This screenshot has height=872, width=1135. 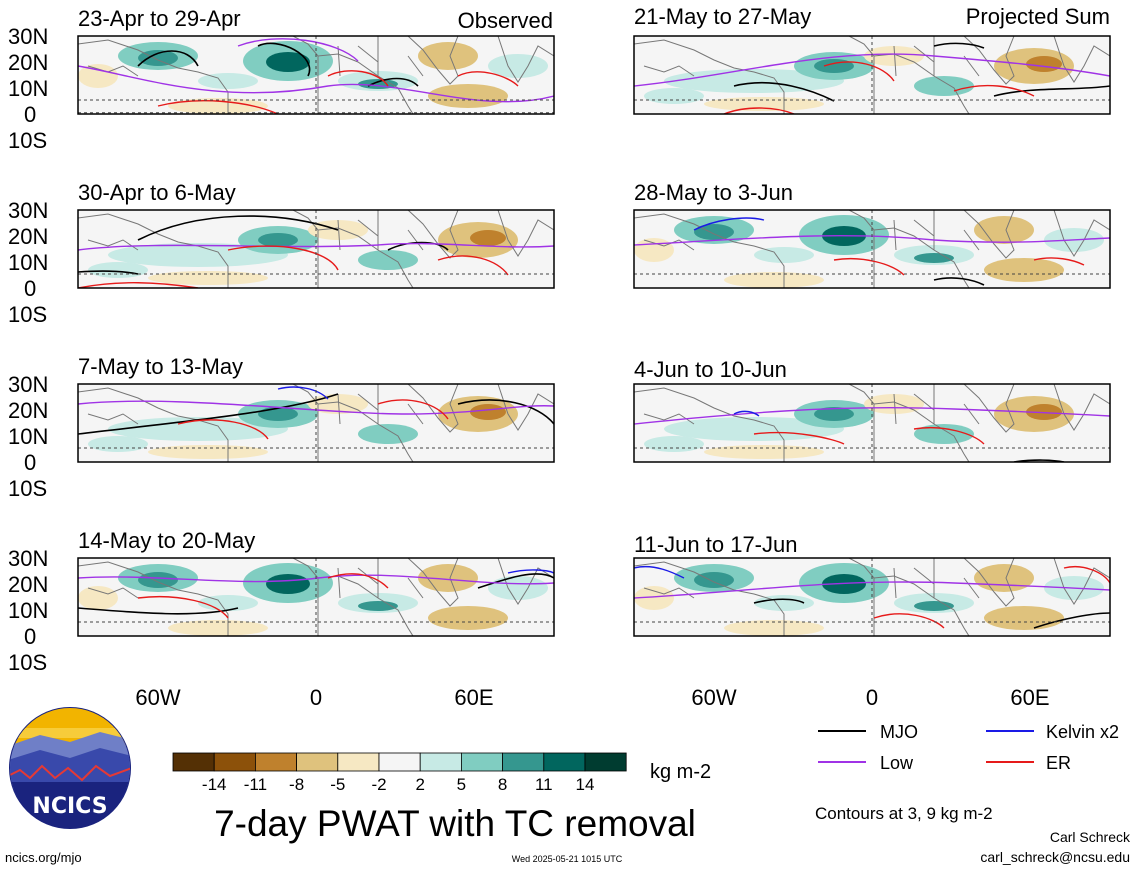 I want to click on lon-label-60e-right: 60E, so click(x=1029, y=697).